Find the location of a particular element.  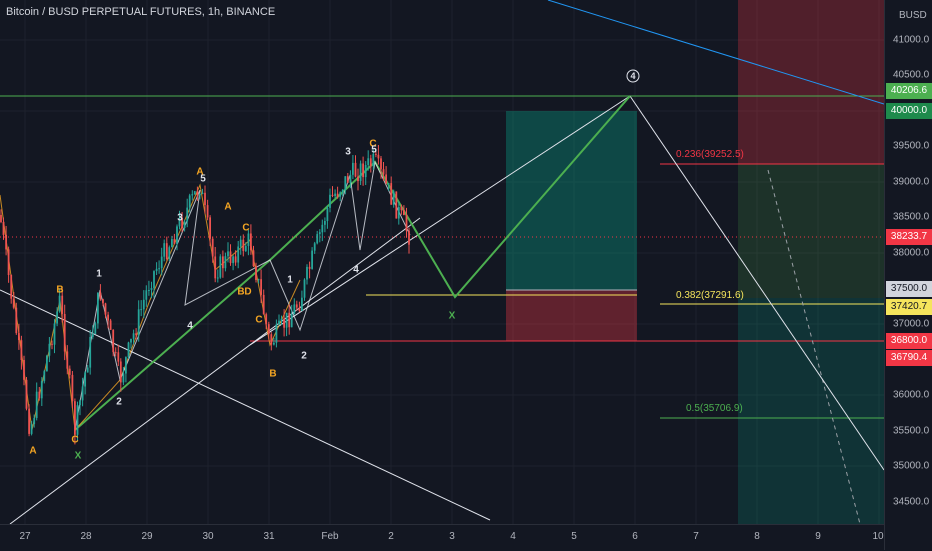

price-tag: 40000.0 is located at coordinates (909, 111).